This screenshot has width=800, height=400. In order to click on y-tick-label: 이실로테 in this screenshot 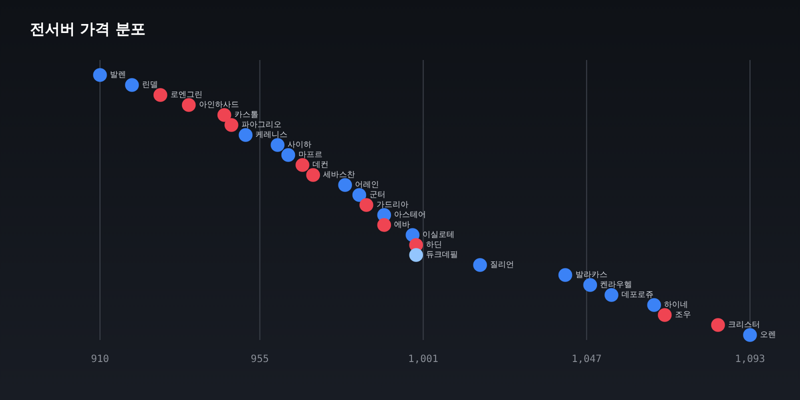, I will do `click(438, 234)`.